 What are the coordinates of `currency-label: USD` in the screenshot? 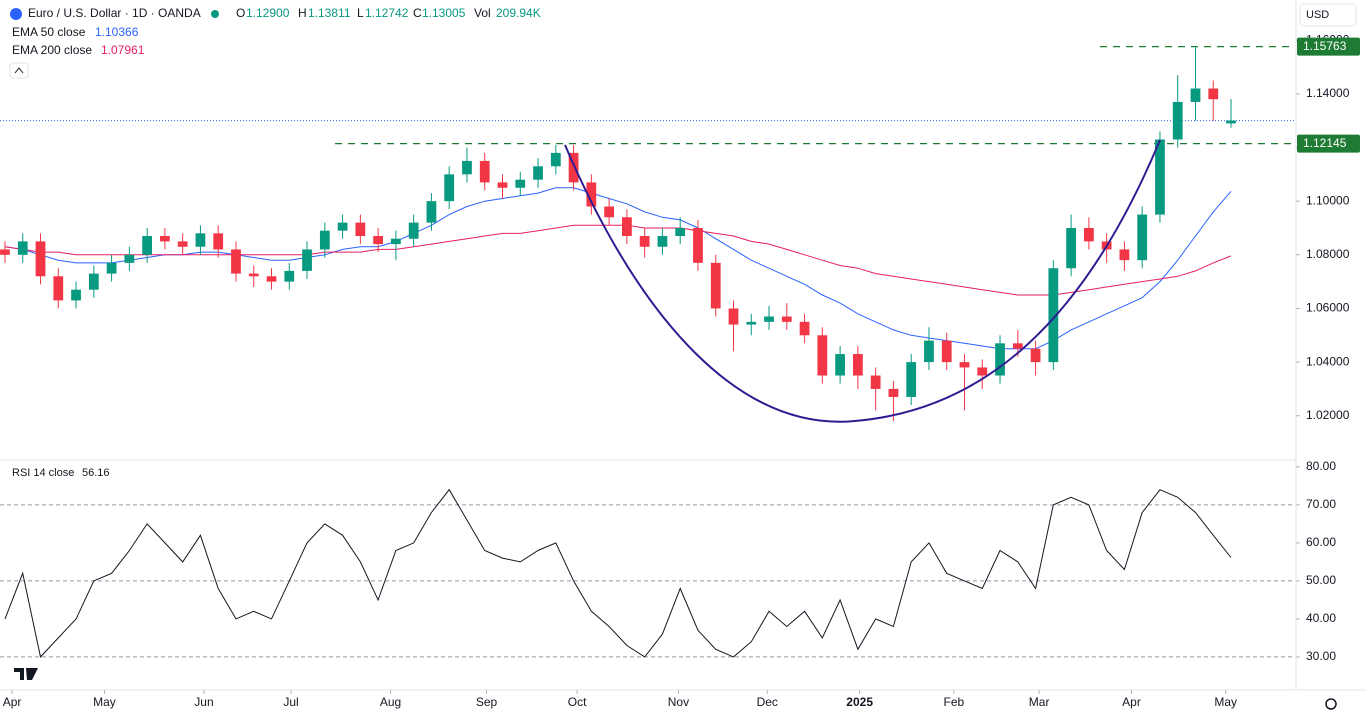 It's located at (1317, 15).